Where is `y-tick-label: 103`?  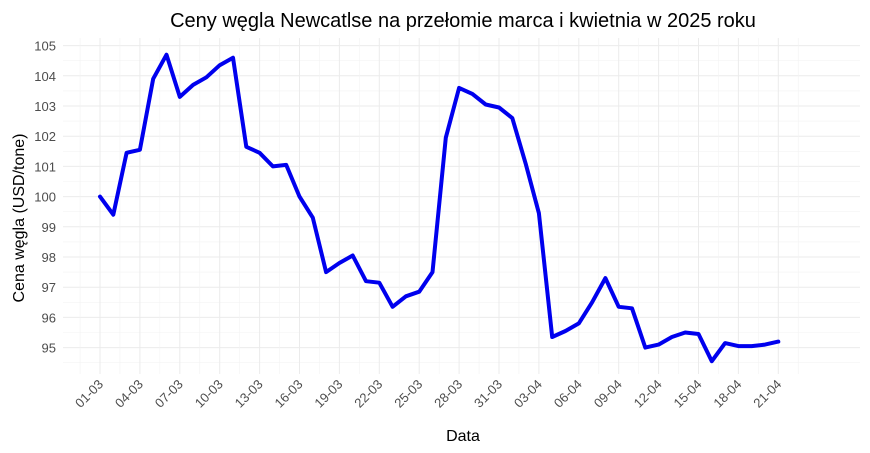
y-tick-label: 103 is located at coordinates (45, 106).